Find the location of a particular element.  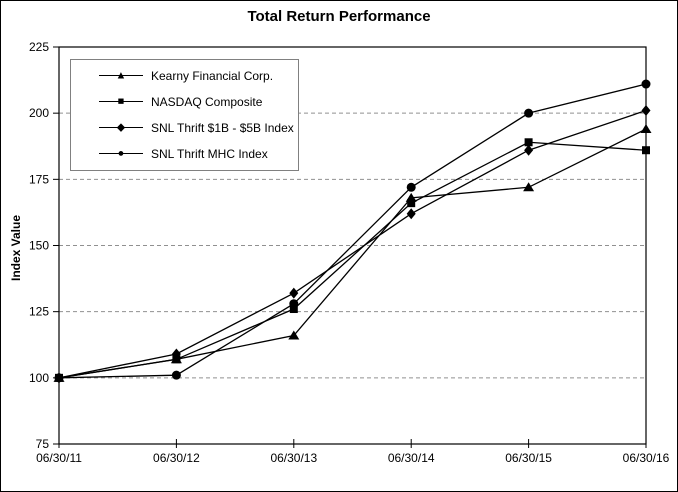

circle-marker-icon: ● is located at coordinates (121, 154).